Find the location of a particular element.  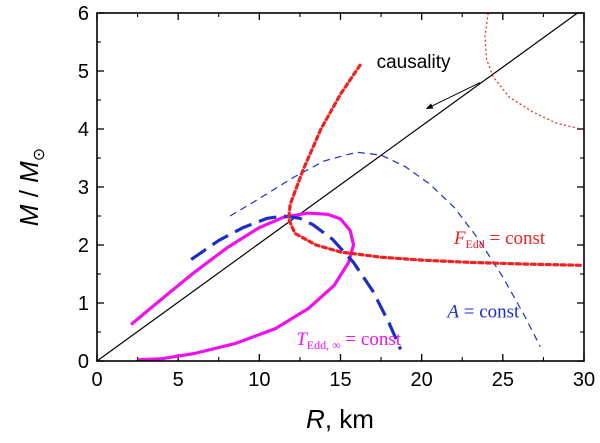

x-axis-title: R, km is located at coordinates (340, 419).